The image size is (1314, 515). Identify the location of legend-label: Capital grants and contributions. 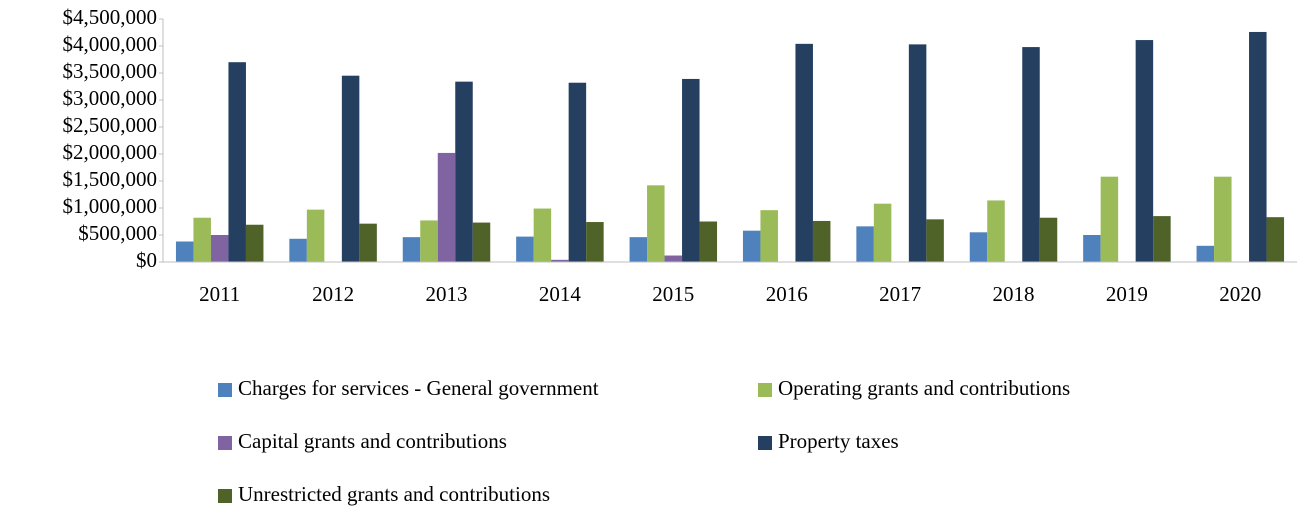
(372, 441).